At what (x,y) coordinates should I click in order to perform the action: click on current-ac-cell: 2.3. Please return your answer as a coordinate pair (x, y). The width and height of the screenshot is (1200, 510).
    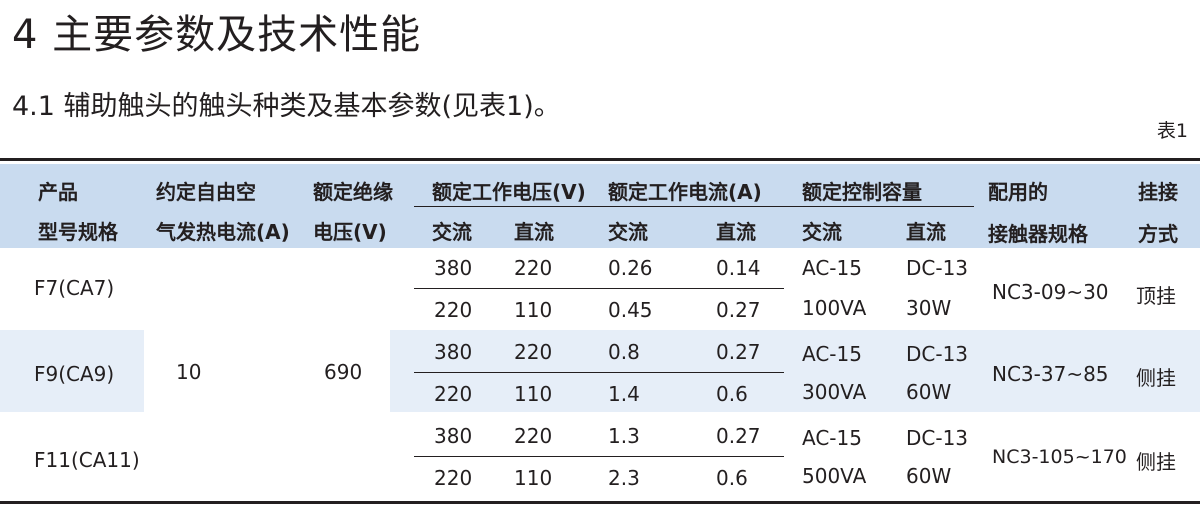
    Looking at the image, I should click on (624, 478).